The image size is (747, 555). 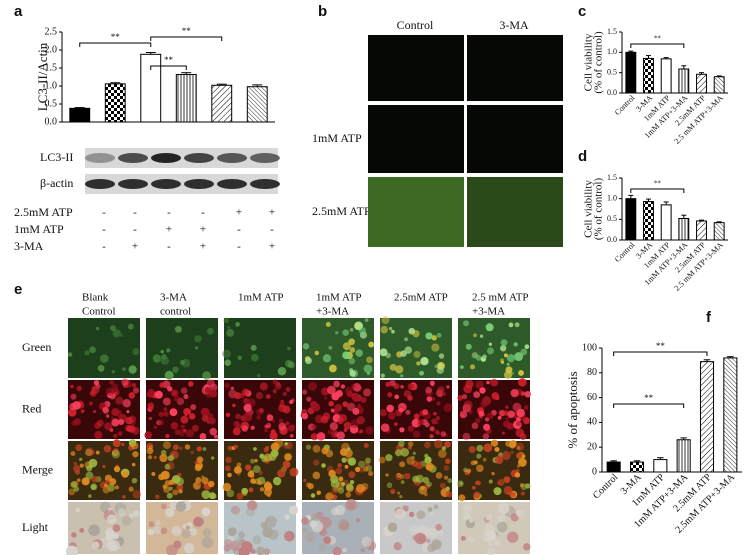 I want to click on y-axis-label: LC3-II/Actin, so click(x=42, y=76).